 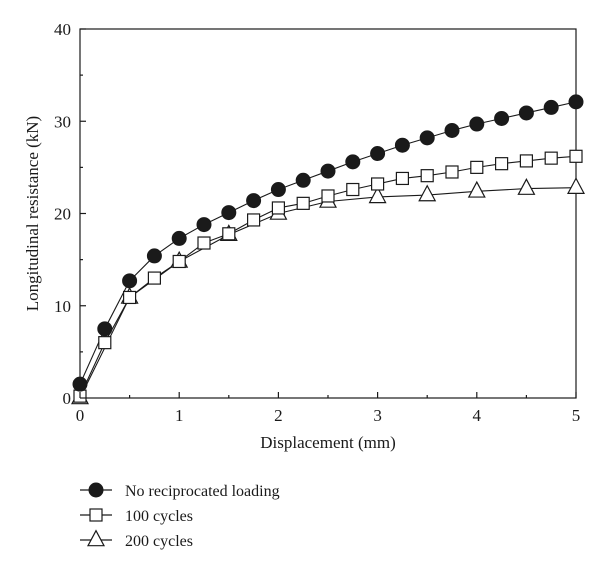 I want to click on y-axis-title: Longitudinal resistance (kN), so click(x=32, y=213).